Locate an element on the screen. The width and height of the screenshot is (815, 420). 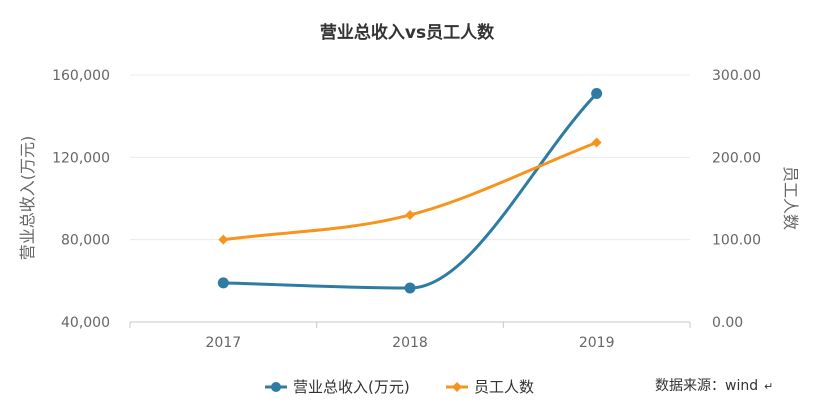
right-tick-label: 300.00 is located at coordinates (736, 76).